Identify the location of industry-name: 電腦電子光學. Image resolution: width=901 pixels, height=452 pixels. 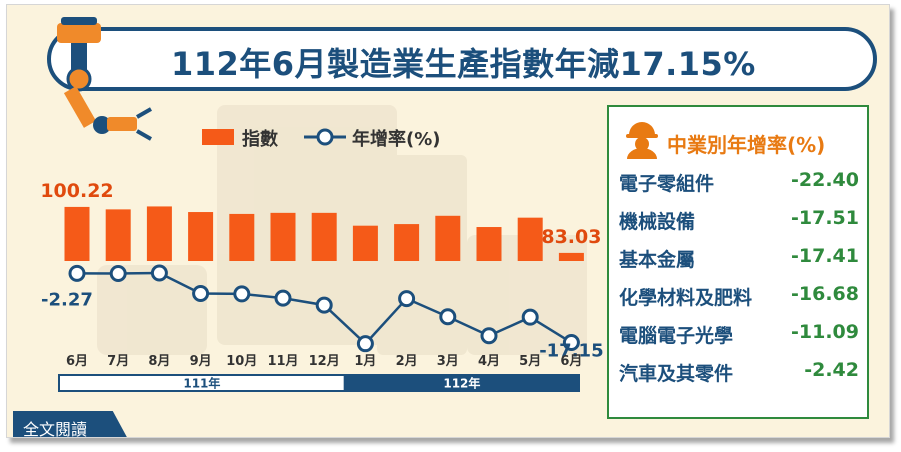
(676, 336).